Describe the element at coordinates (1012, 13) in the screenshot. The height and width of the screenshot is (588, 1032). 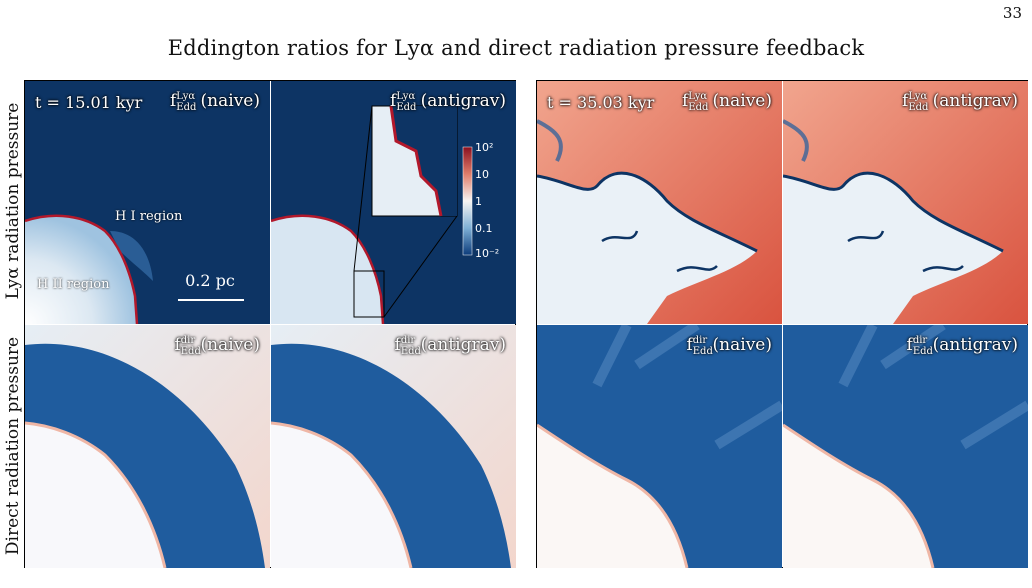
I see `page-number: 33` at that location.